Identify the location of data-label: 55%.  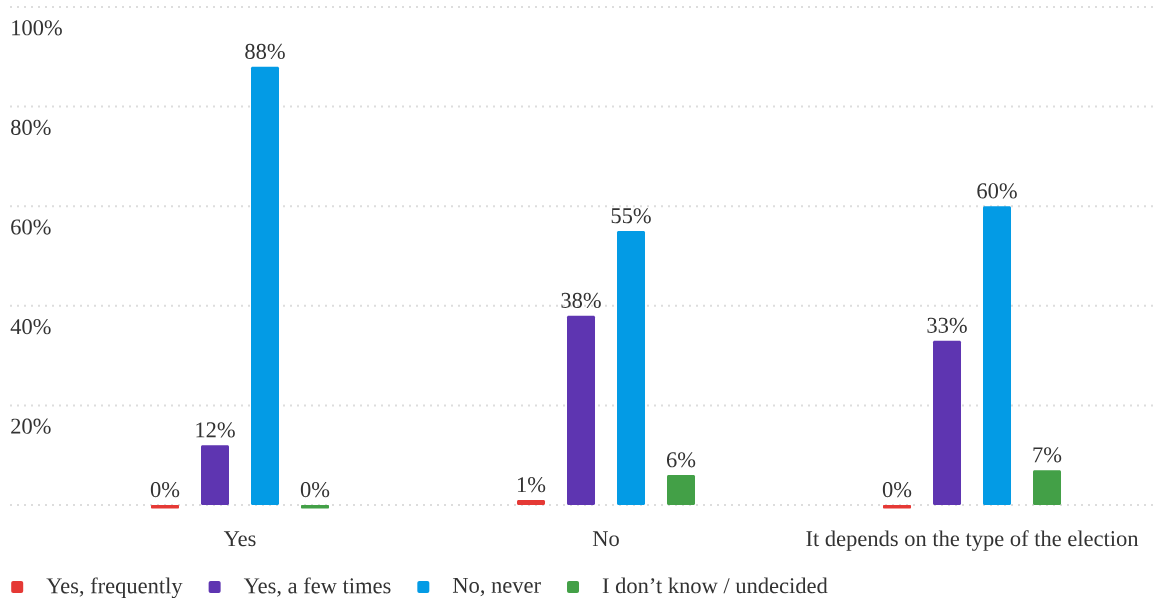
(631, 216).